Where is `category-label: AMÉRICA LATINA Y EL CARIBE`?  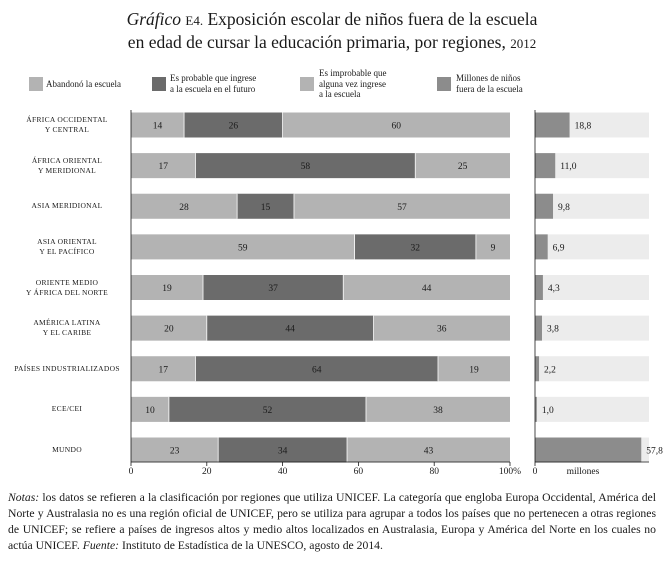
category-label: AMÉRICA LATINA Y EL CARIBE is located at coordinates (67, 328).